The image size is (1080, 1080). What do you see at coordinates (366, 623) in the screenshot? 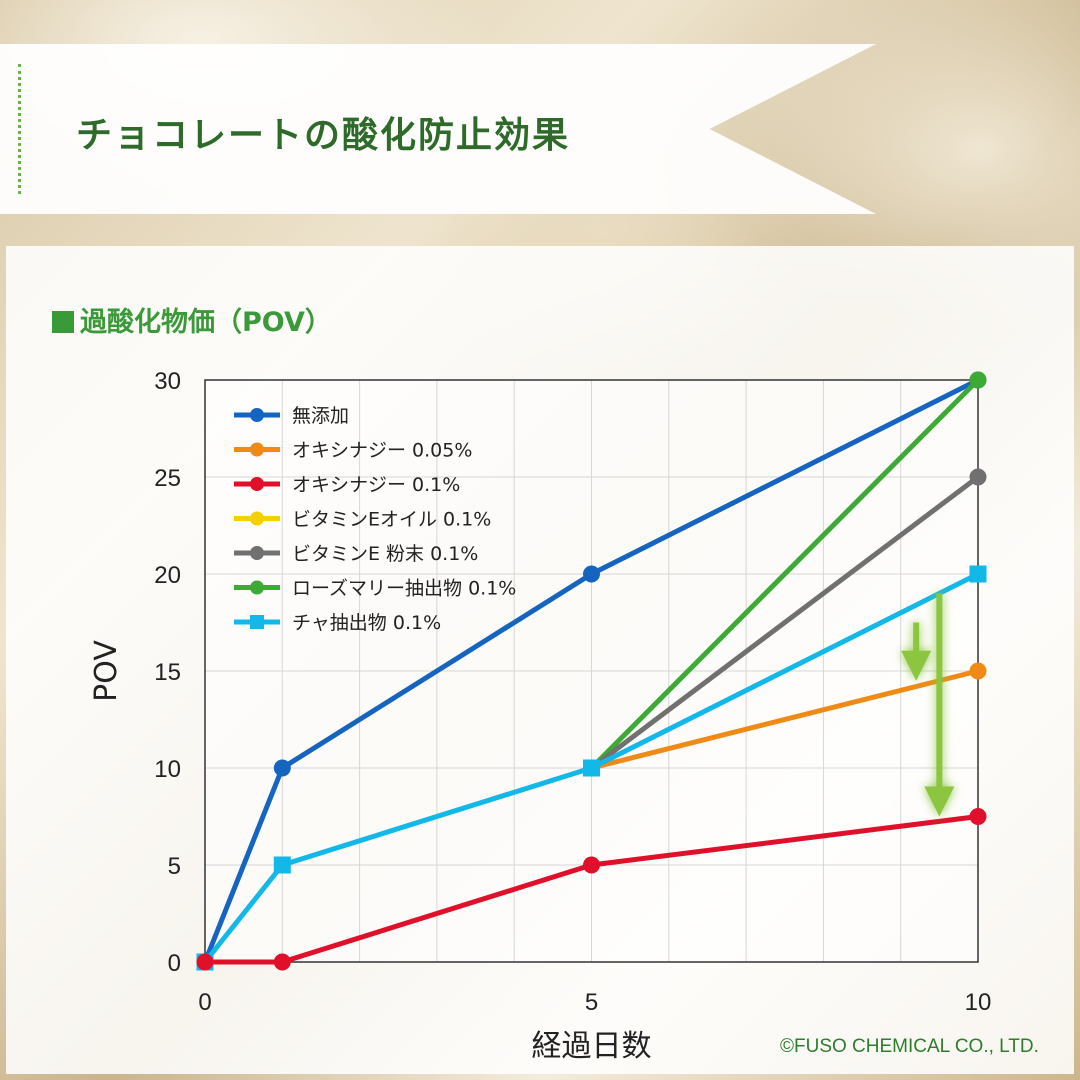
I see `legend-label: チャ抽出物 0.1%` at bounding box center [366, 623].